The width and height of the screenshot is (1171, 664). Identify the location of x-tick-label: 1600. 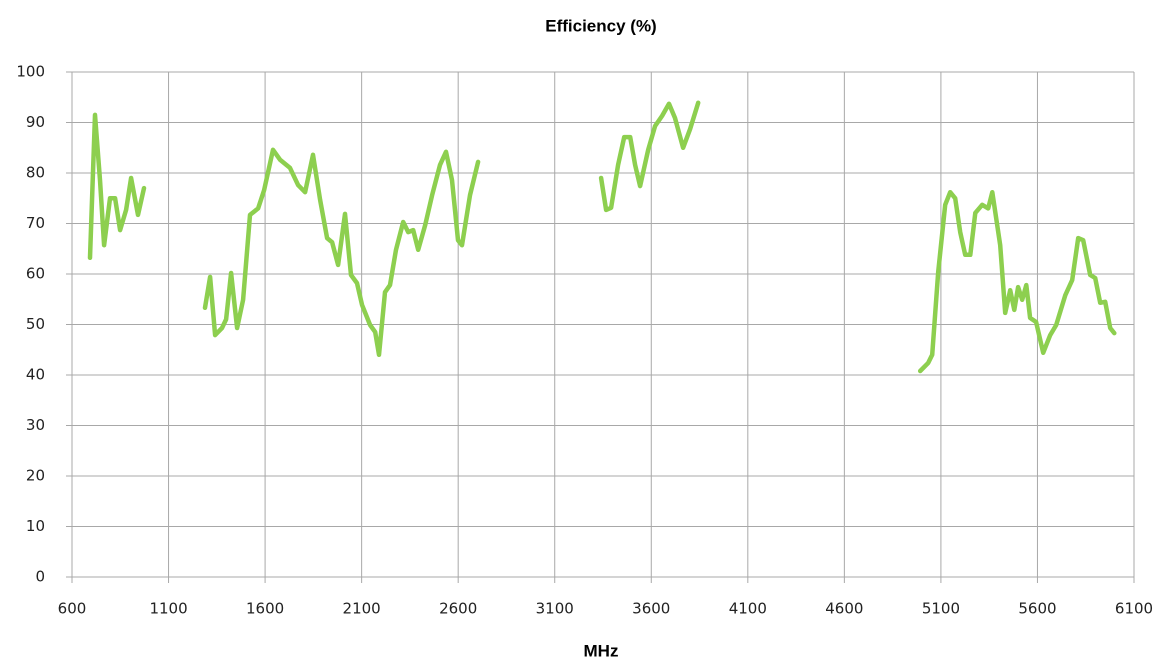
(265, 609).